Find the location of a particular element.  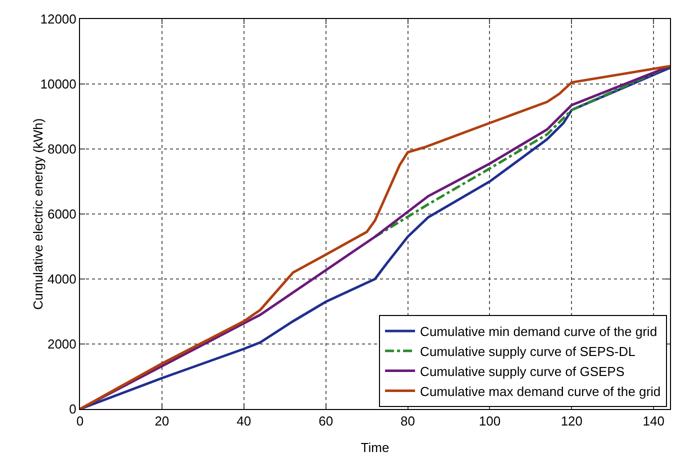

x-tick-label: 140 is located at coordinates (653, 421).